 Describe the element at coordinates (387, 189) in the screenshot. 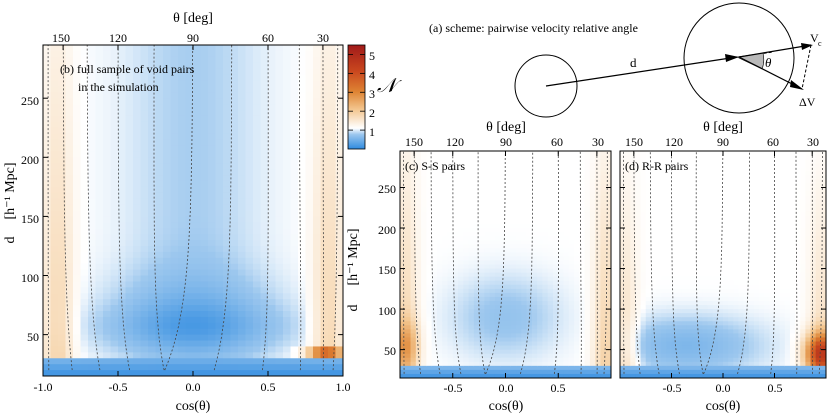

I see `y-tick-label-c-4: 250` at that location.